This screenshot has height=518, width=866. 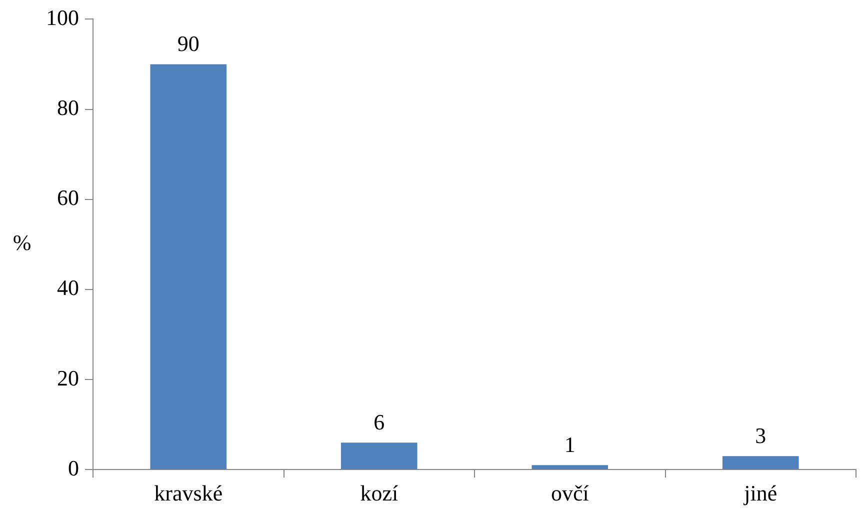 What do you see at coordinates (760, 435) in the screenshot?
I see `data-label: 3` at bounding box center [760, 435].